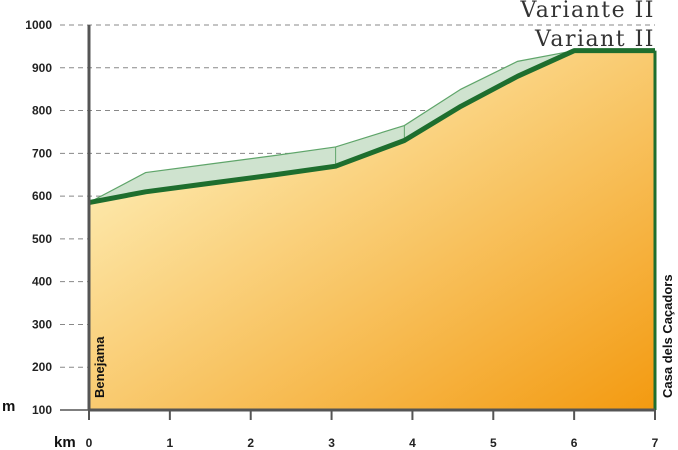 The width and height of the screenshot is (678, 450). Describe the element at coordinates (38, 25) in the screenshot. I see `y-tick-label-1000: 1000` at that location.